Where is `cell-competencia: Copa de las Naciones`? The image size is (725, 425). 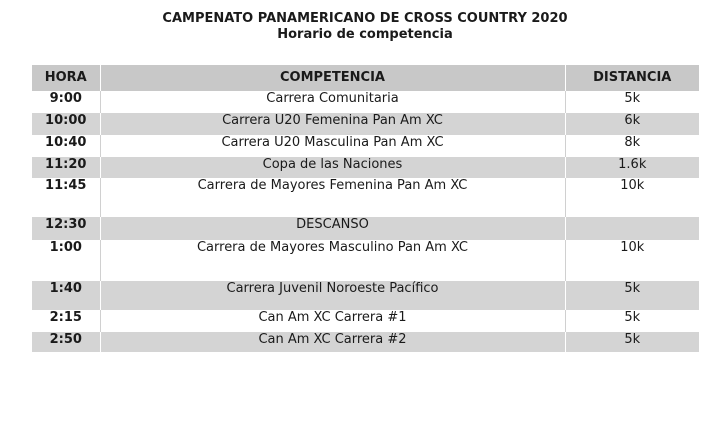 cell-competencia: Copa de las Naciones is located at coordinates (333, 167).